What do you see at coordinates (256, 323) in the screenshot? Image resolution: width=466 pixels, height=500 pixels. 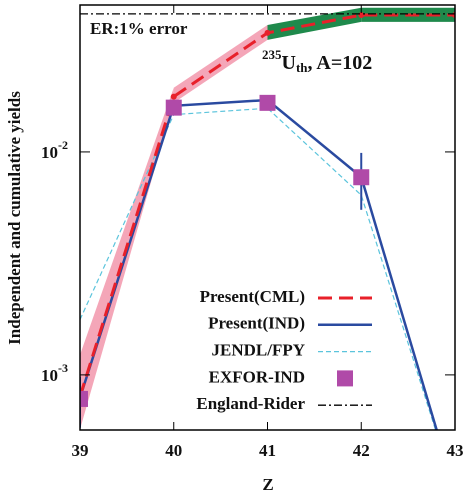 I see `legend-label: Present(IND)` at bounding box center [256, 323].